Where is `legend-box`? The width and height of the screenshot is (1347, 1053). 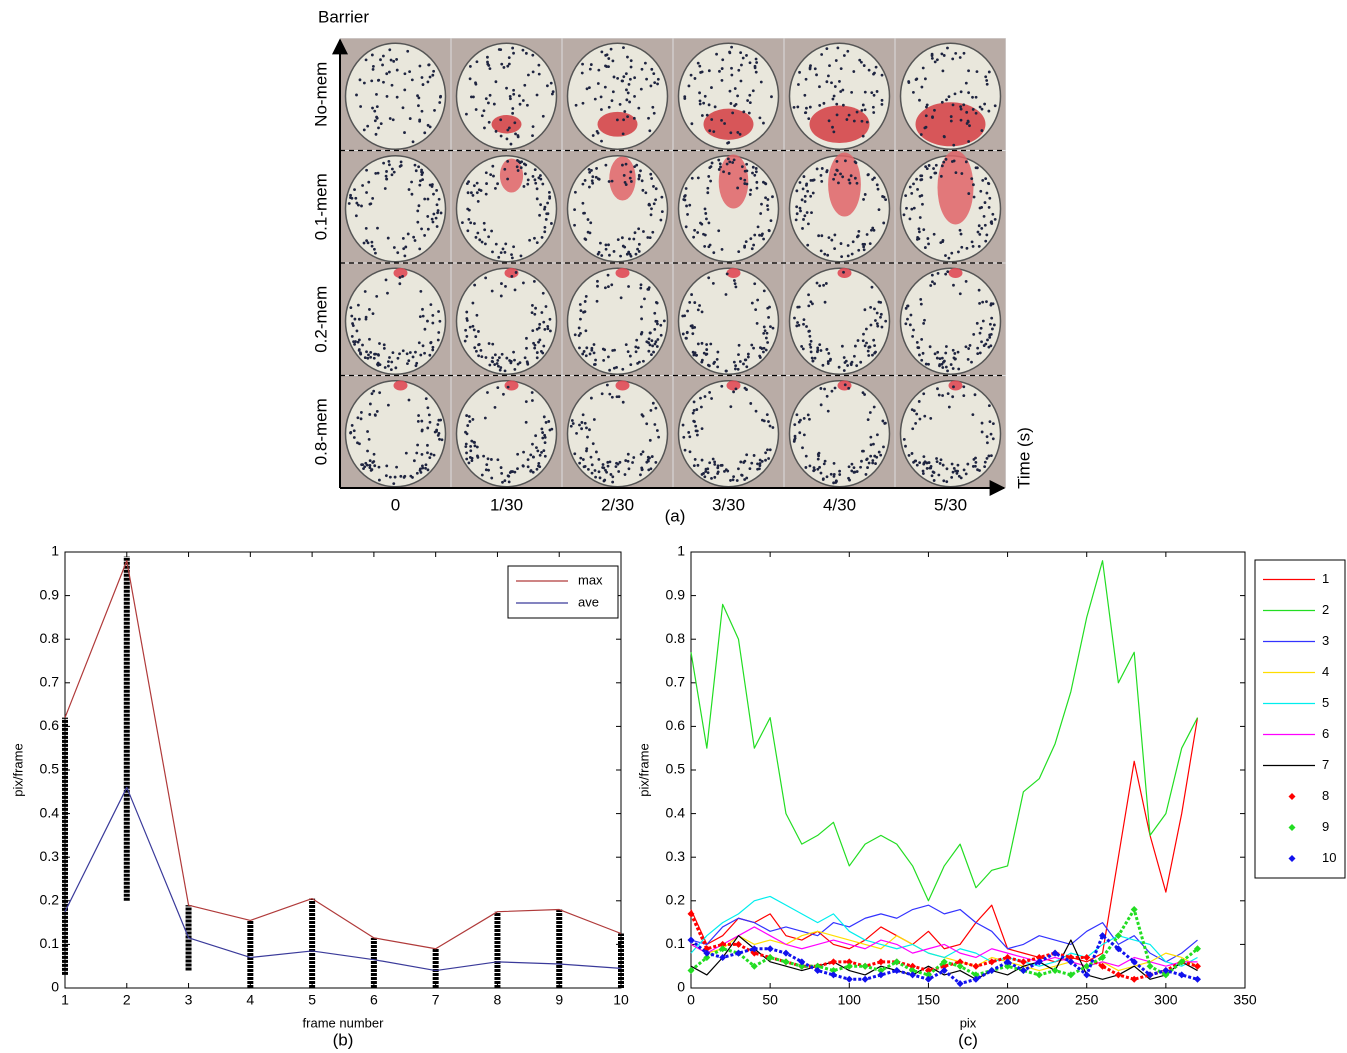
legend-box is located at coordinates (563, 592).